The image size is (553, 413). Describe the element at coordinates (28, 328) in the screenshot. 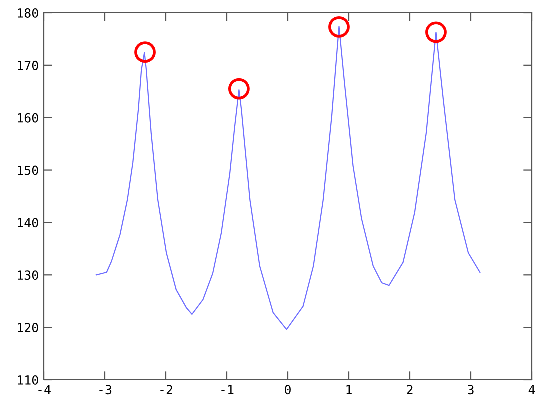

I see `y-tick-label: 120` at that location.